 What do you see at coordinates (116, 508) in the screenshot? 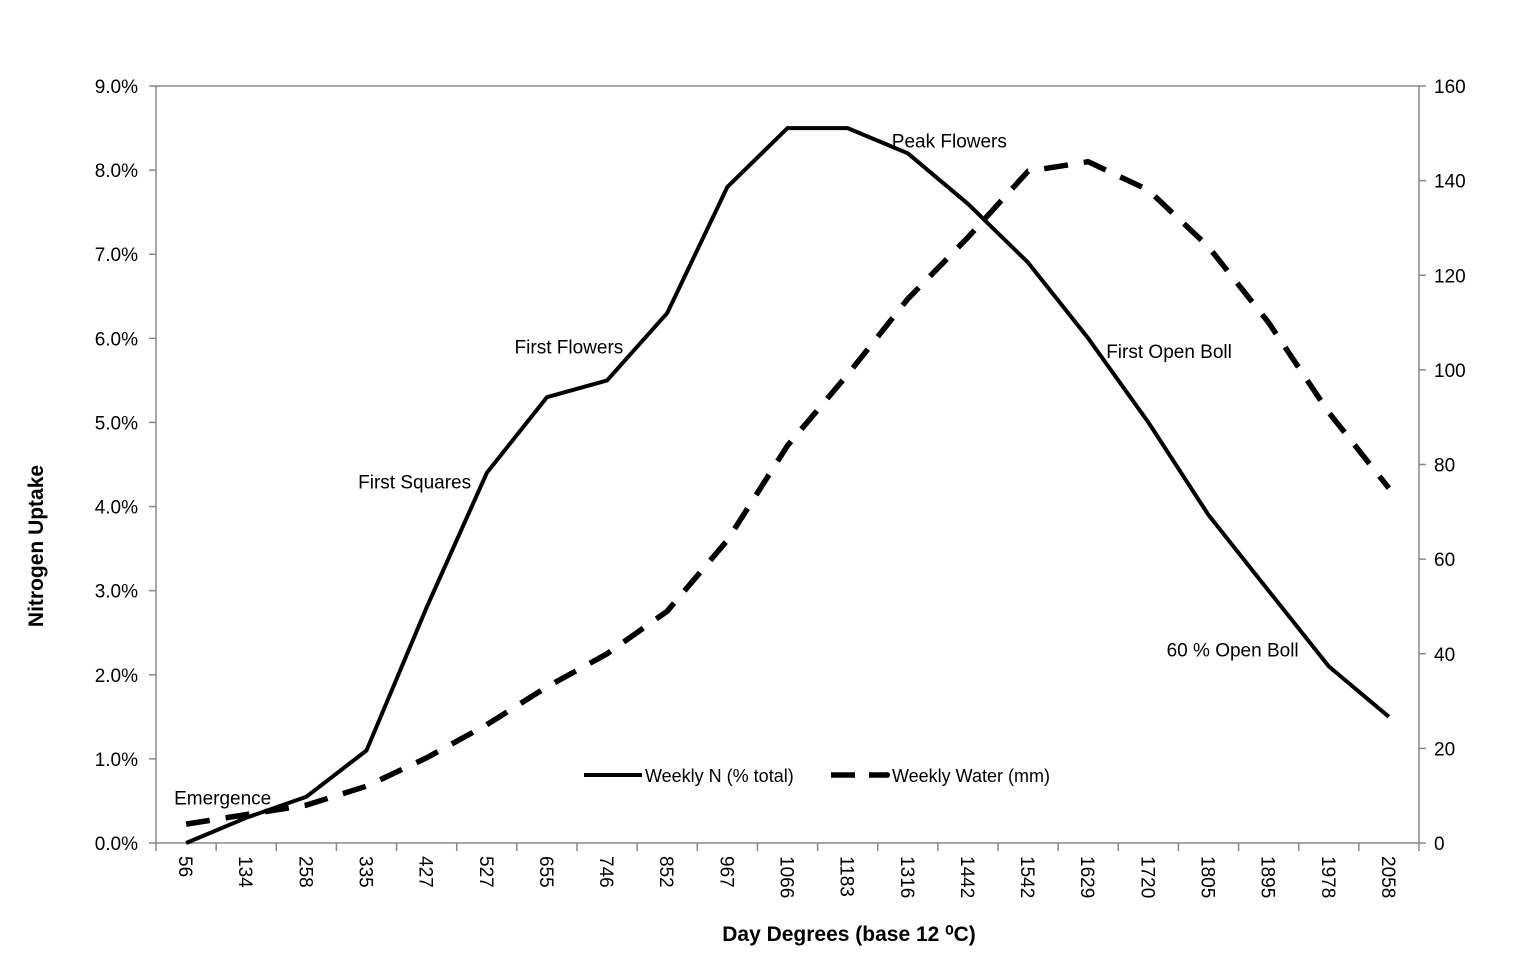
I see `left-tick-label: 4.0%` at bounding box center [116, 508].